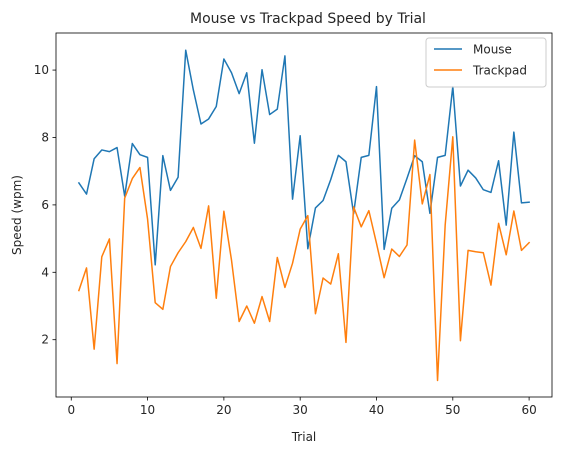 This screenshot has width=562, height=455. I want to click on x-axis-label: Trial, so click(304, 437).